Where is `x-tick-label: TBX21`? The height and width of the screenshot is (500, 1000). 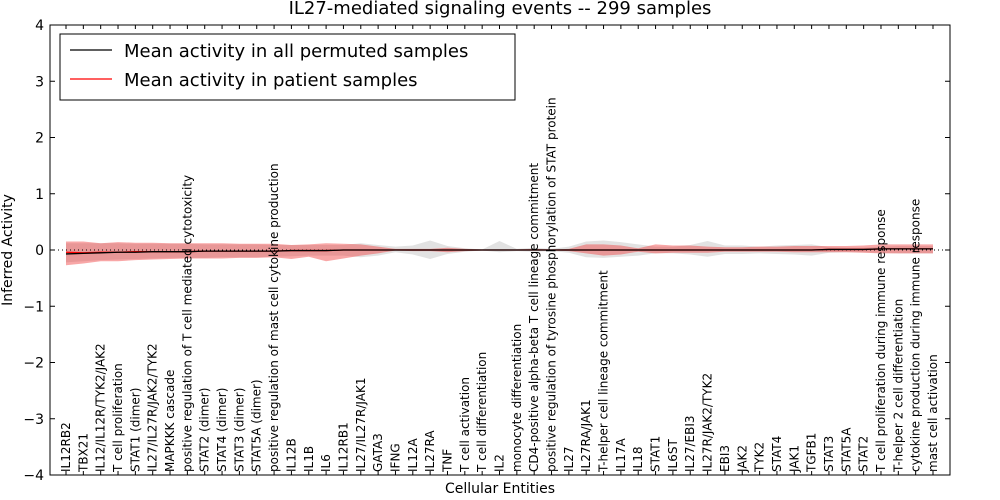
x-tick-label: TBX21 is located at coordinates (83, 453).